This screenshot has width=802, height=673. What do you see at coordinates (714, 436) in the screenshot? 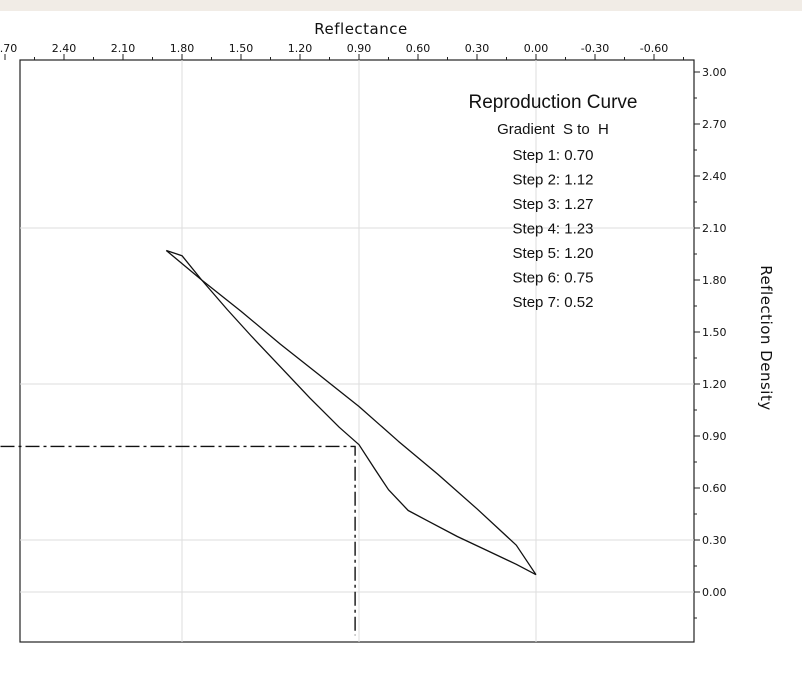
I see `y-tick-label: 0.90` at bounding box center [714, 436].